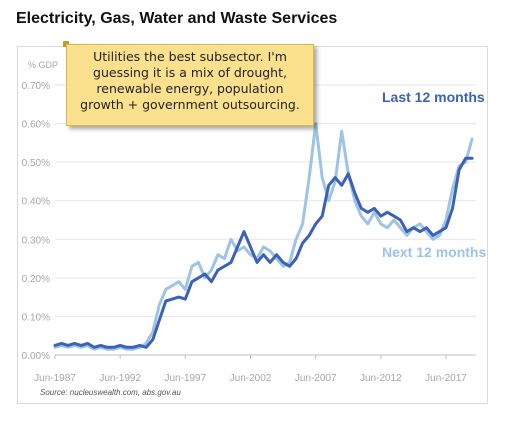 The image size is (505, 429). I want to click on series-label-last-12-months: Last 12 months, so click(433, 97).